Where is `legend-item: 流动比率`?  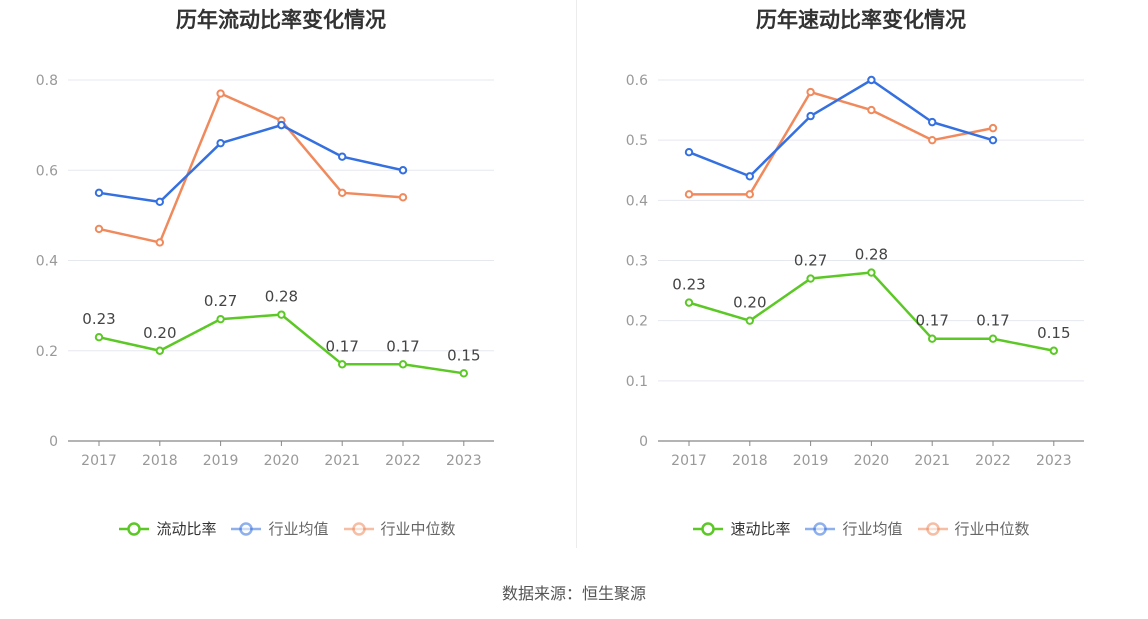 legend-item: 流动比率 is located at coordinates (167, 528).